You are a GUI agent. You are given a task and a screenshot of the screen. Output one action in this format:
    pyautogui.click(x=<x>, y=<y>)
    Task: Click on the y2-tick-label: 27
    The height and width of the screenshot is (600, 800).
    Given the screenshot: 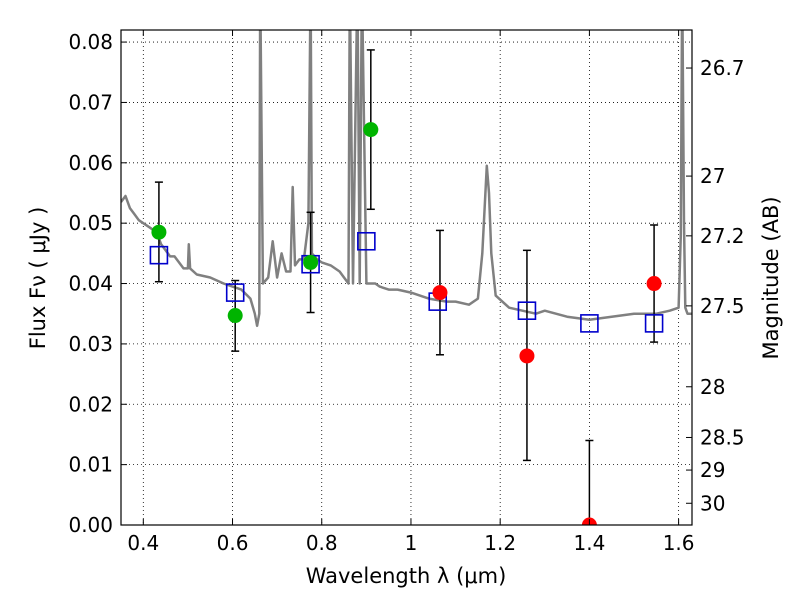 What is the action you would take?
    pyautogui.click(x=712, y=176)
    